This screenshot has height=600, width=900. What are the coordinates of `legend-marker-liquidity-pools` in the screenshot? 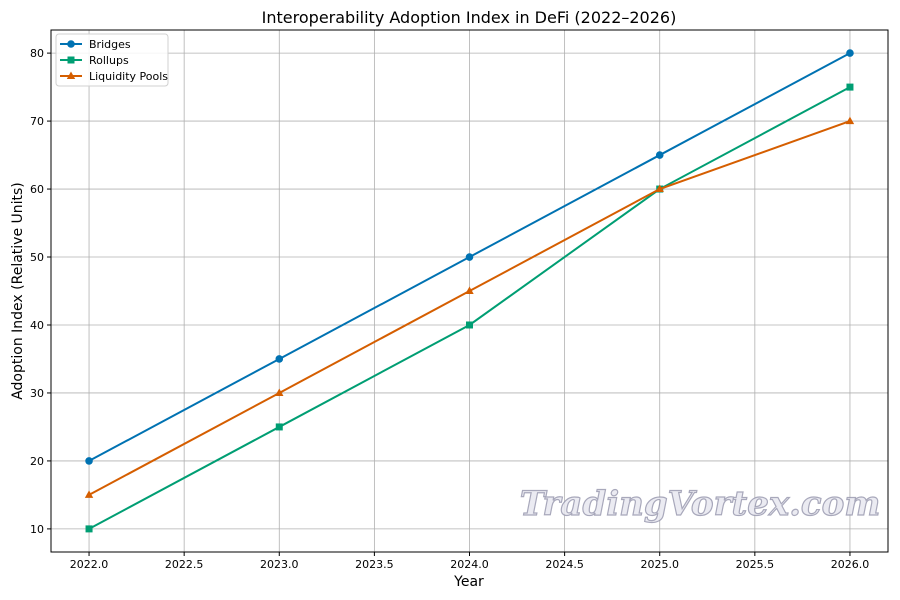 It's located at (71, 75).